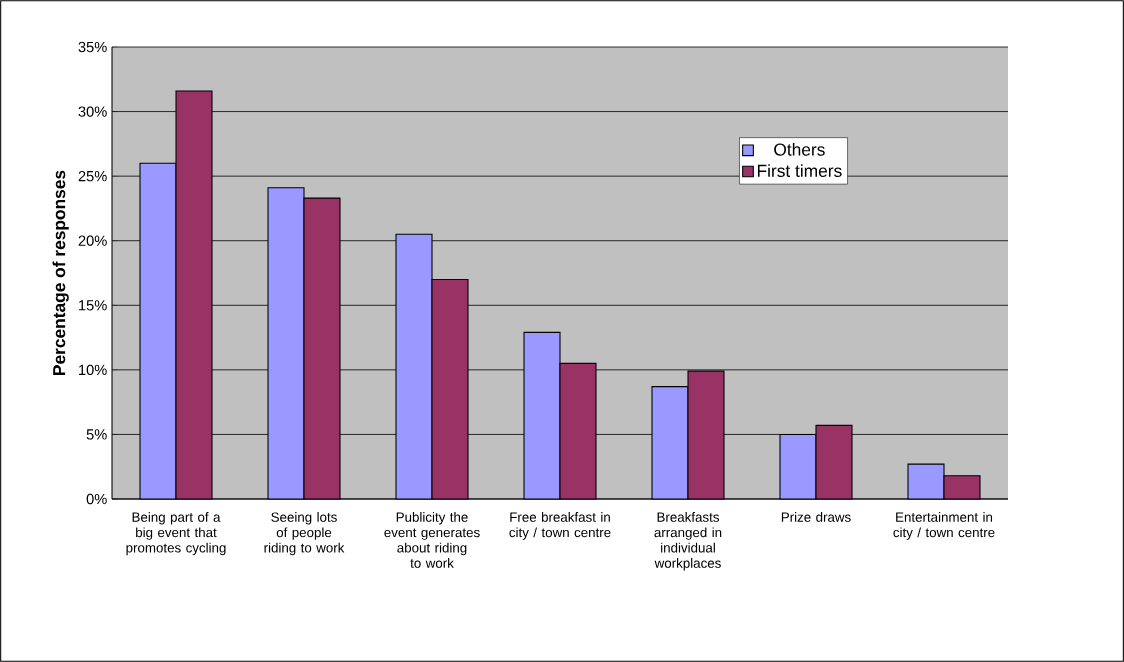 The height and width of the screenshot is (662, 1124). What do you see at coordinates (432, 540) in the screenshot?
I see `x-tick-label: Publicity the event generates about riding to work` at bounding box center [432, 540].